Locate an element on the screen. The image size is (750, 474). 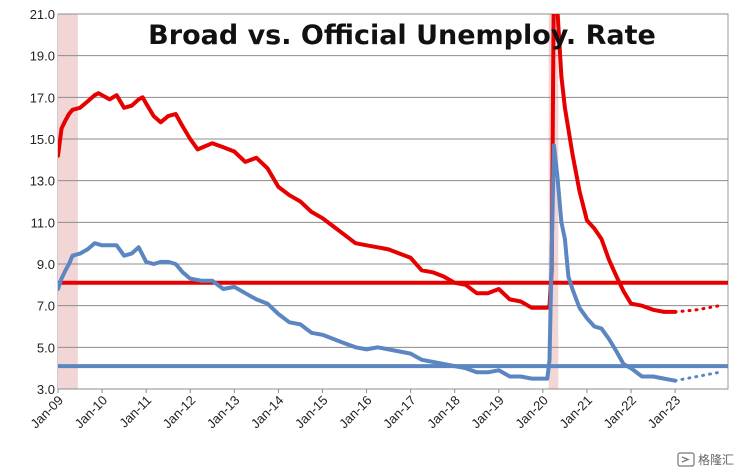
x-tick-label: Jan-15 is located at coordinates (311, 412).